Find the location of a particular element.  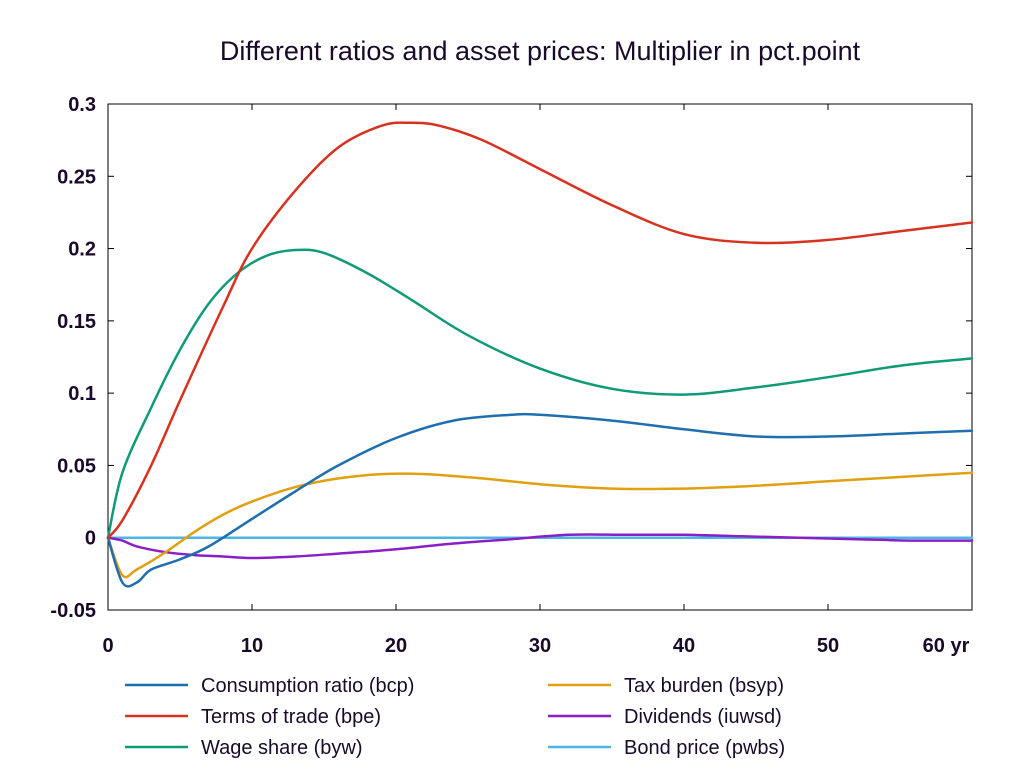

y-tick-label: 0.05 is located at coordinates (76, 466).